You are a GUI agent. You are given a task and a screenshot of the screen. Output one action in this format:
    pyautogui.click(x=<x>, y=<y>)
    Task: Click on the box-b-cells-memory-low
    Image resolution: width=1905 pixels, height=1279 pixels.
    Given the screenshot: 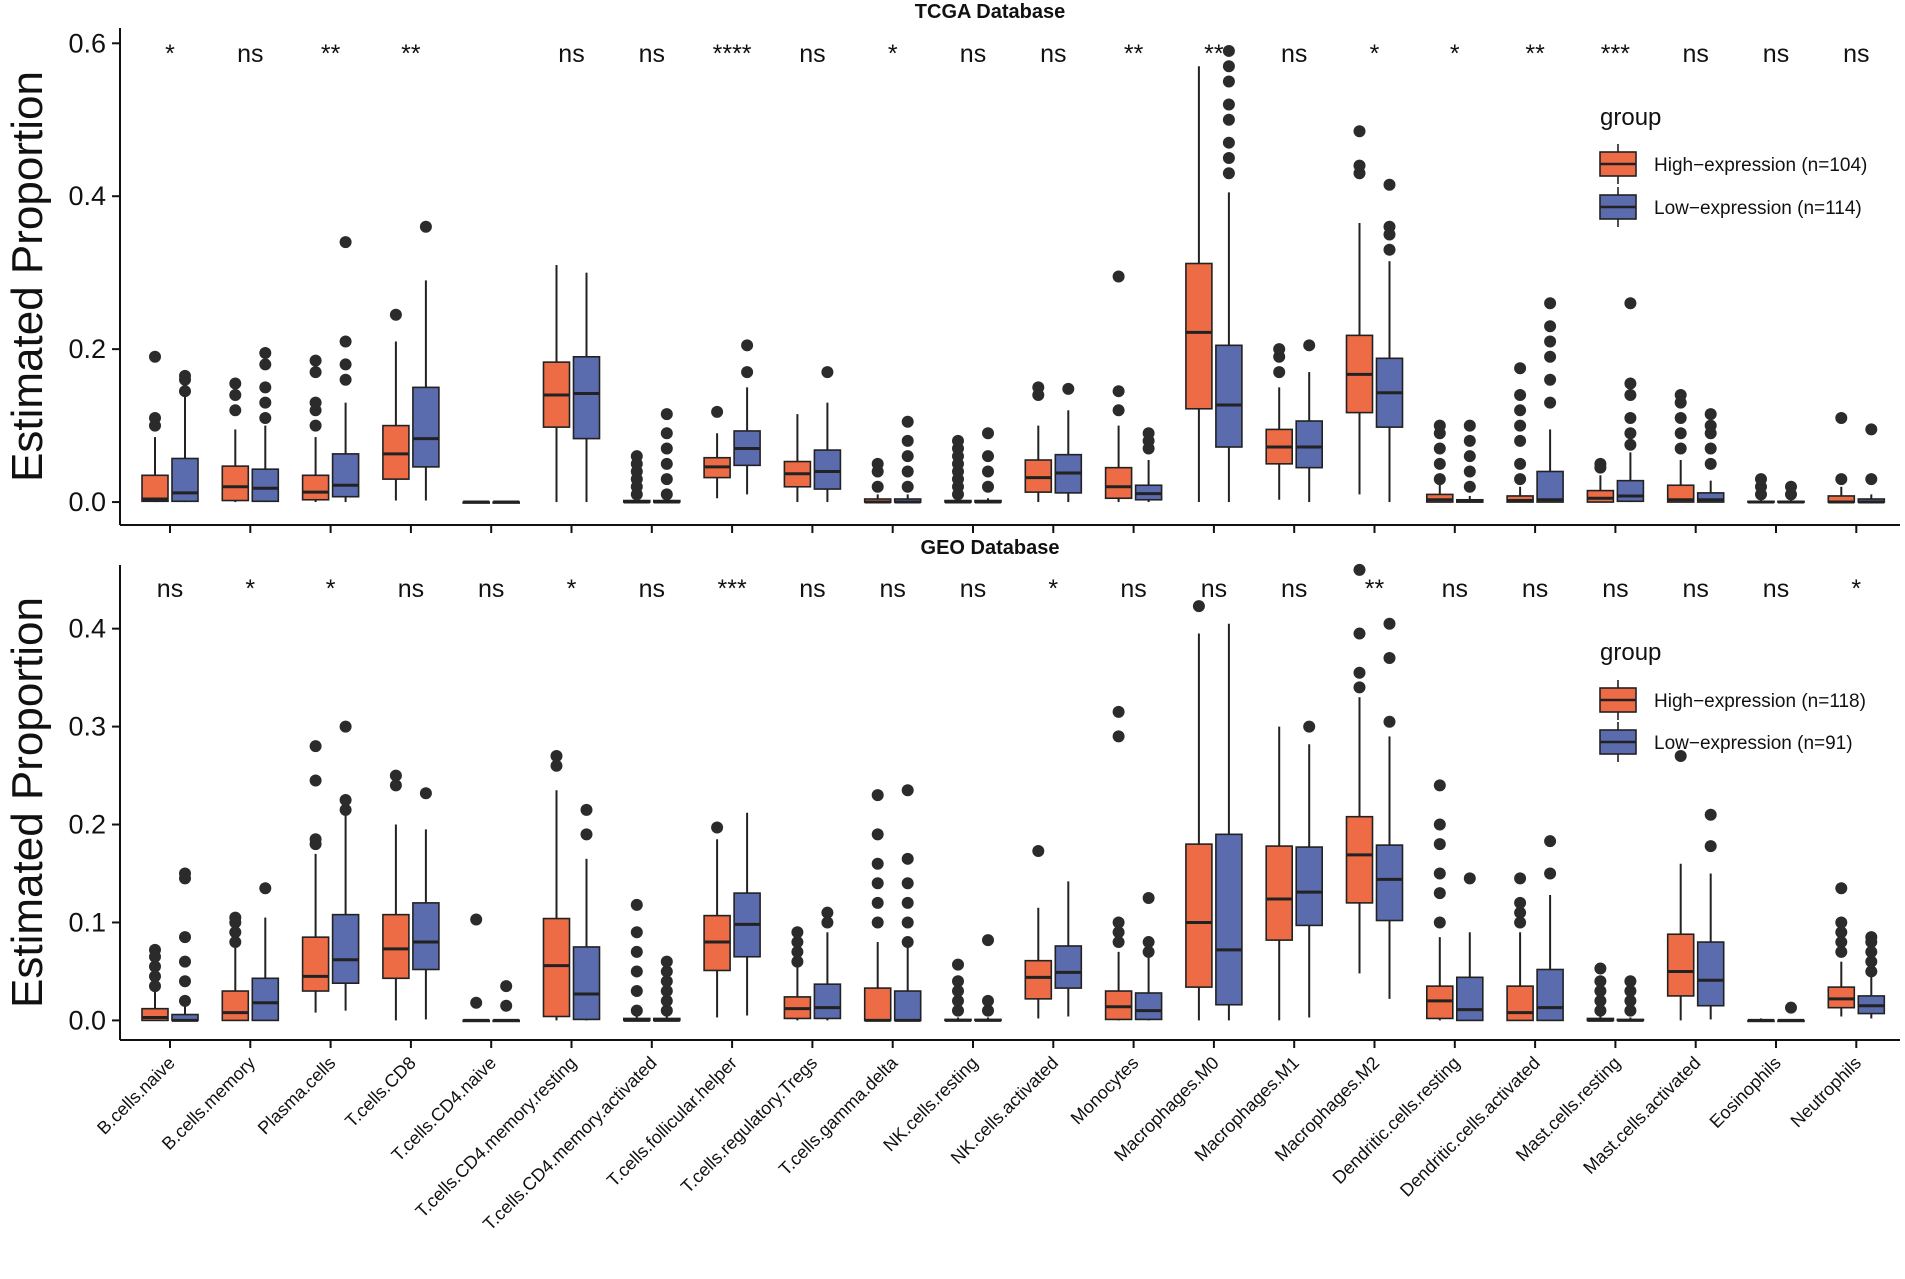 What is the action you would take?
    pyautogui.click(x=265, y=952)
    